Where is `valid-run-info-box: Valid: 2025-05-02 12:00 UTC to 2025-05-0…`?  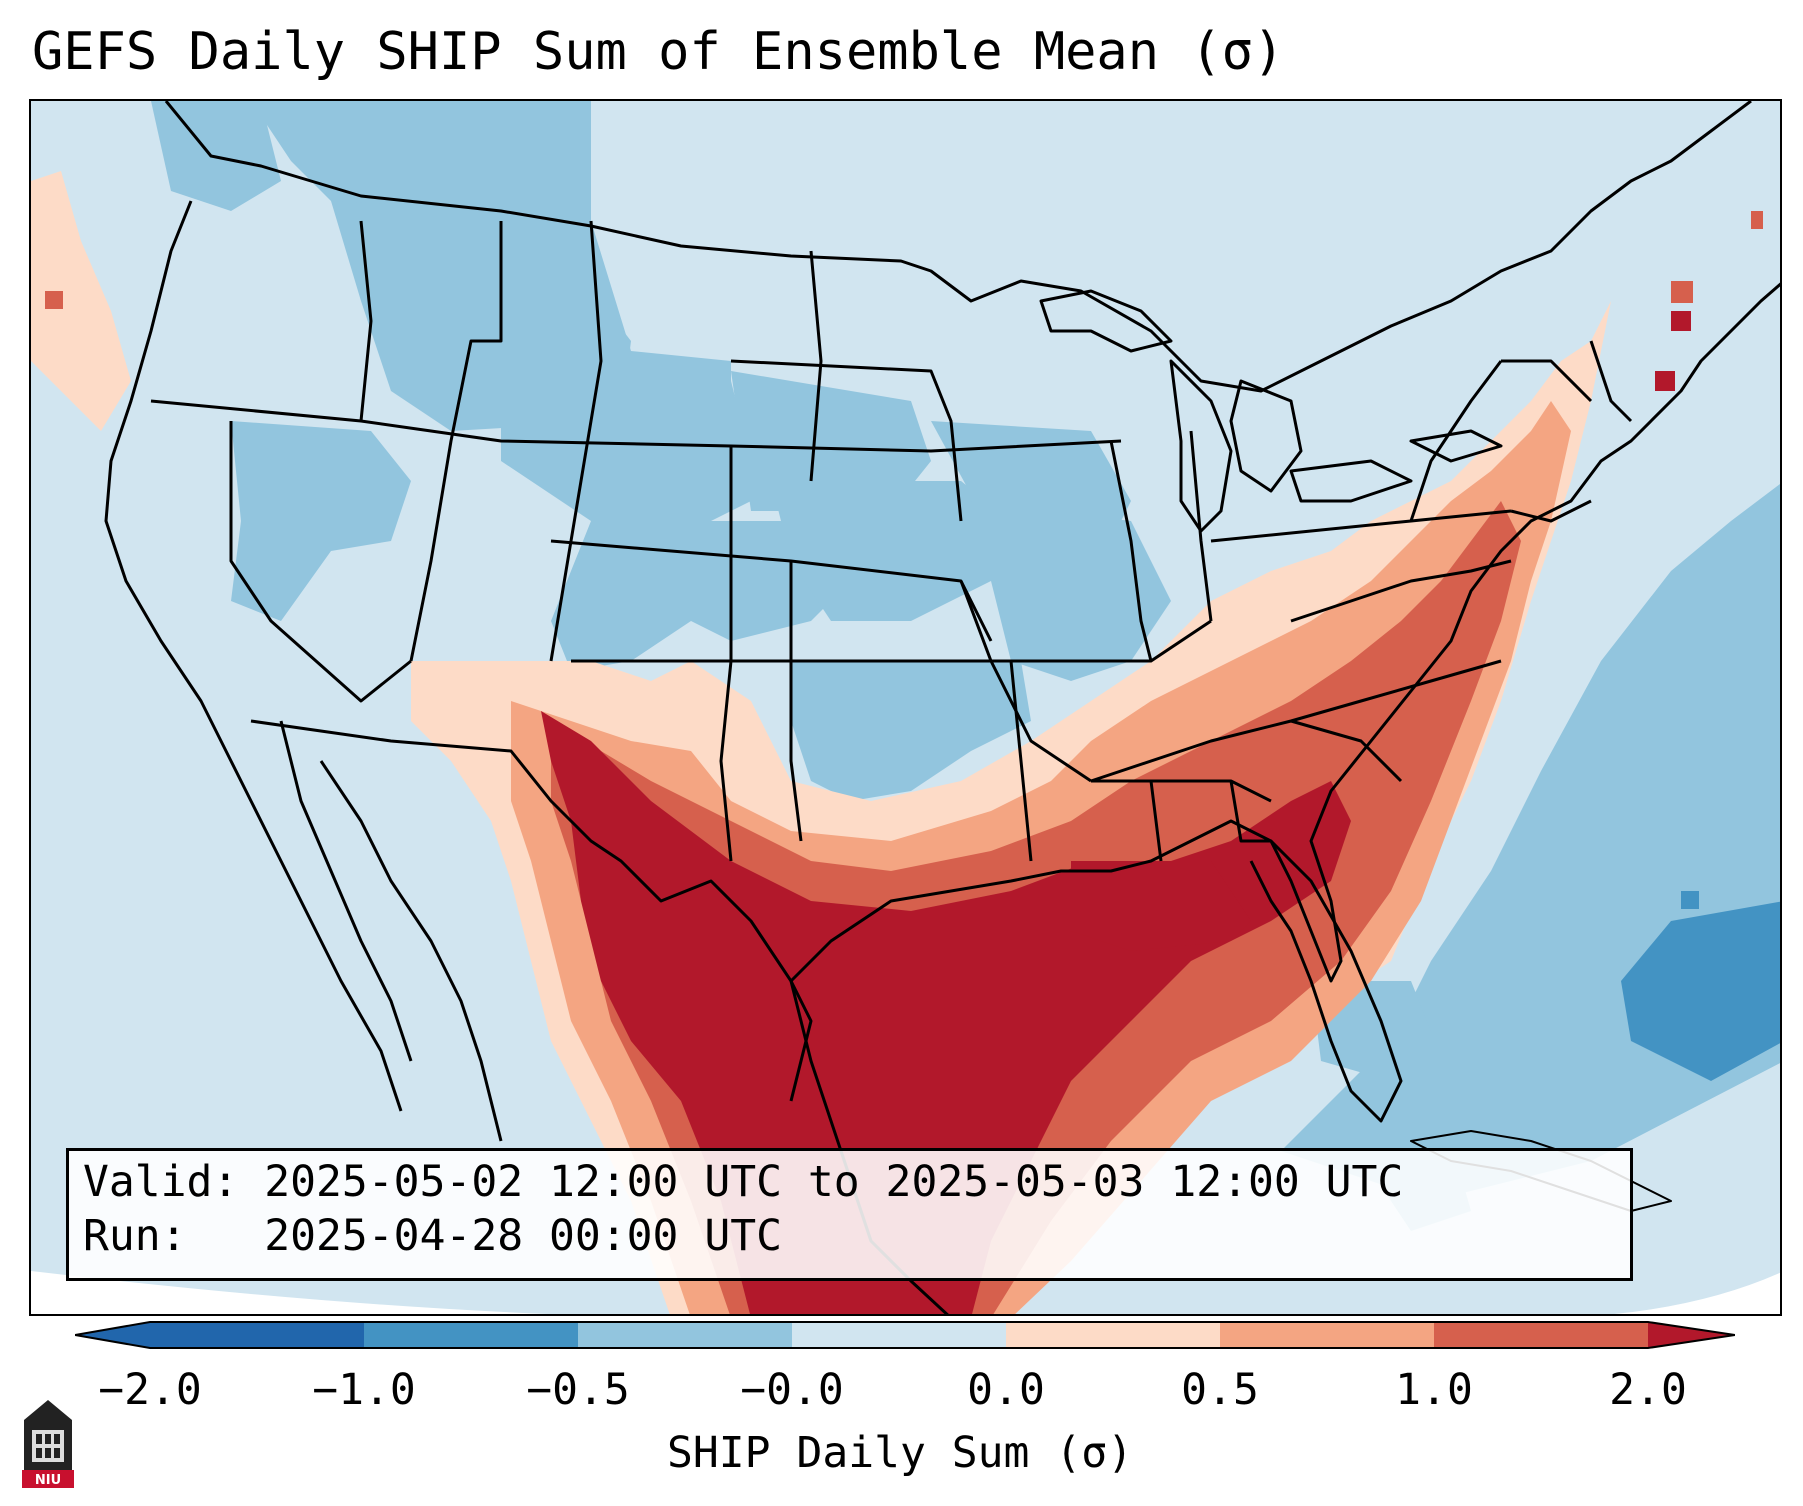
valid-run-info-box: Valid: 2025-05-02 12:00 UTC to 2025-05-0… is located at coordinates (849, 1214).